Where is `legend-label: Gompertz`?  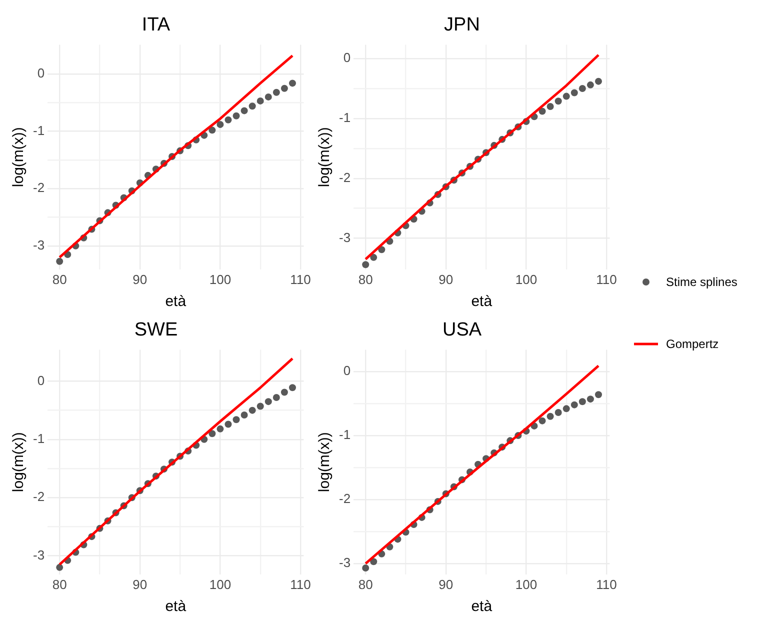 legend-label: Gompertz is located at coordinates (692, 344).